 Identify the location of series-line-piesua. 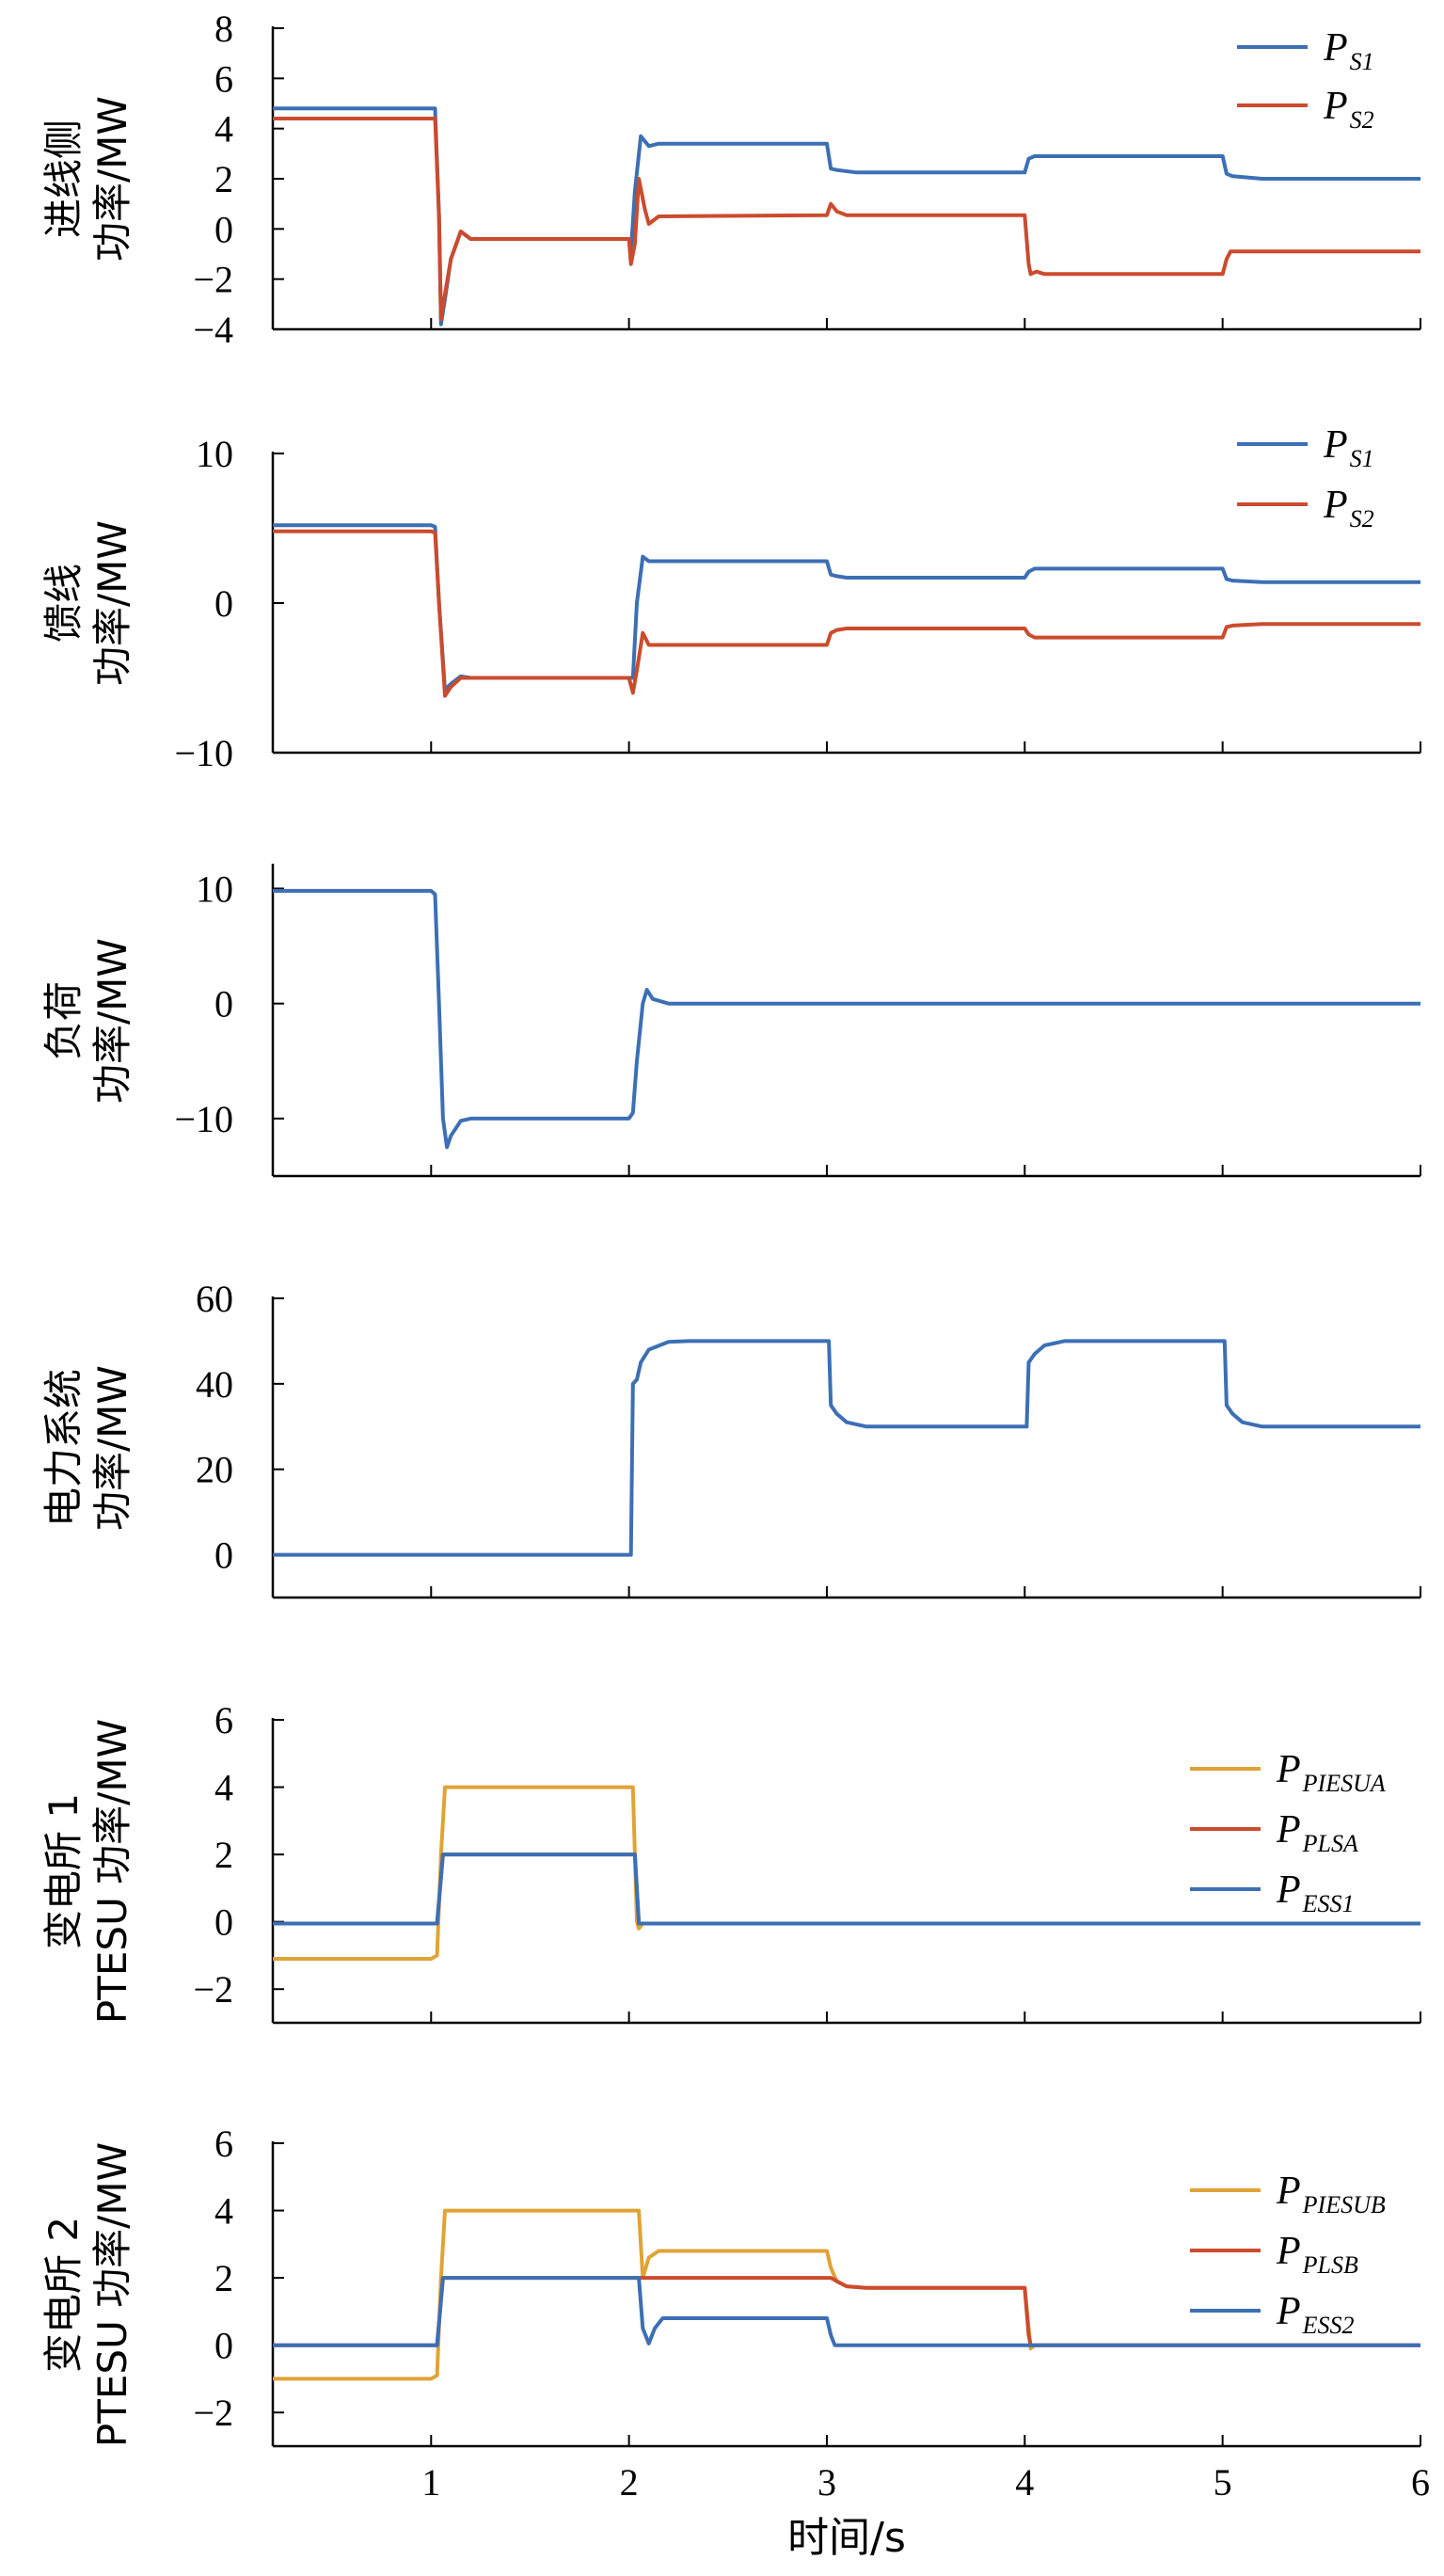
(846, 1873).